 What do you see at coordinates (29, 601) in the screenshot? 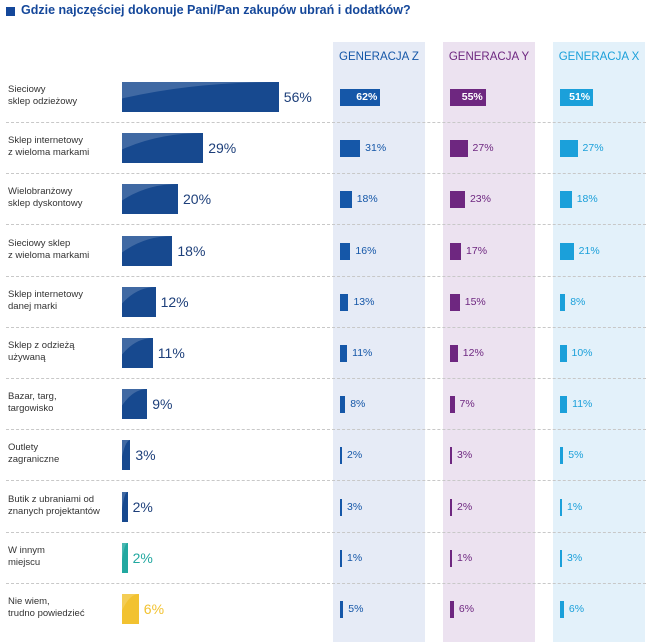
I see `category-label-line: Nie wiem,` at bounding box center [29, 601].